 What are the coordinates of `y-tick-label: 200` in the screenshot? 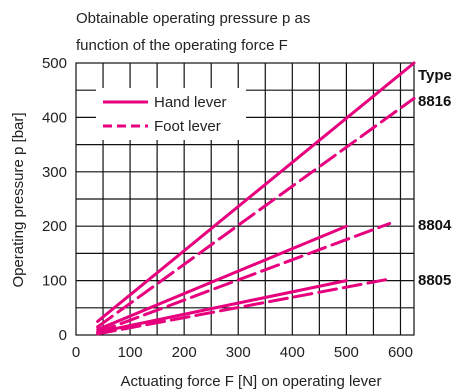 It's located at (54, 226).